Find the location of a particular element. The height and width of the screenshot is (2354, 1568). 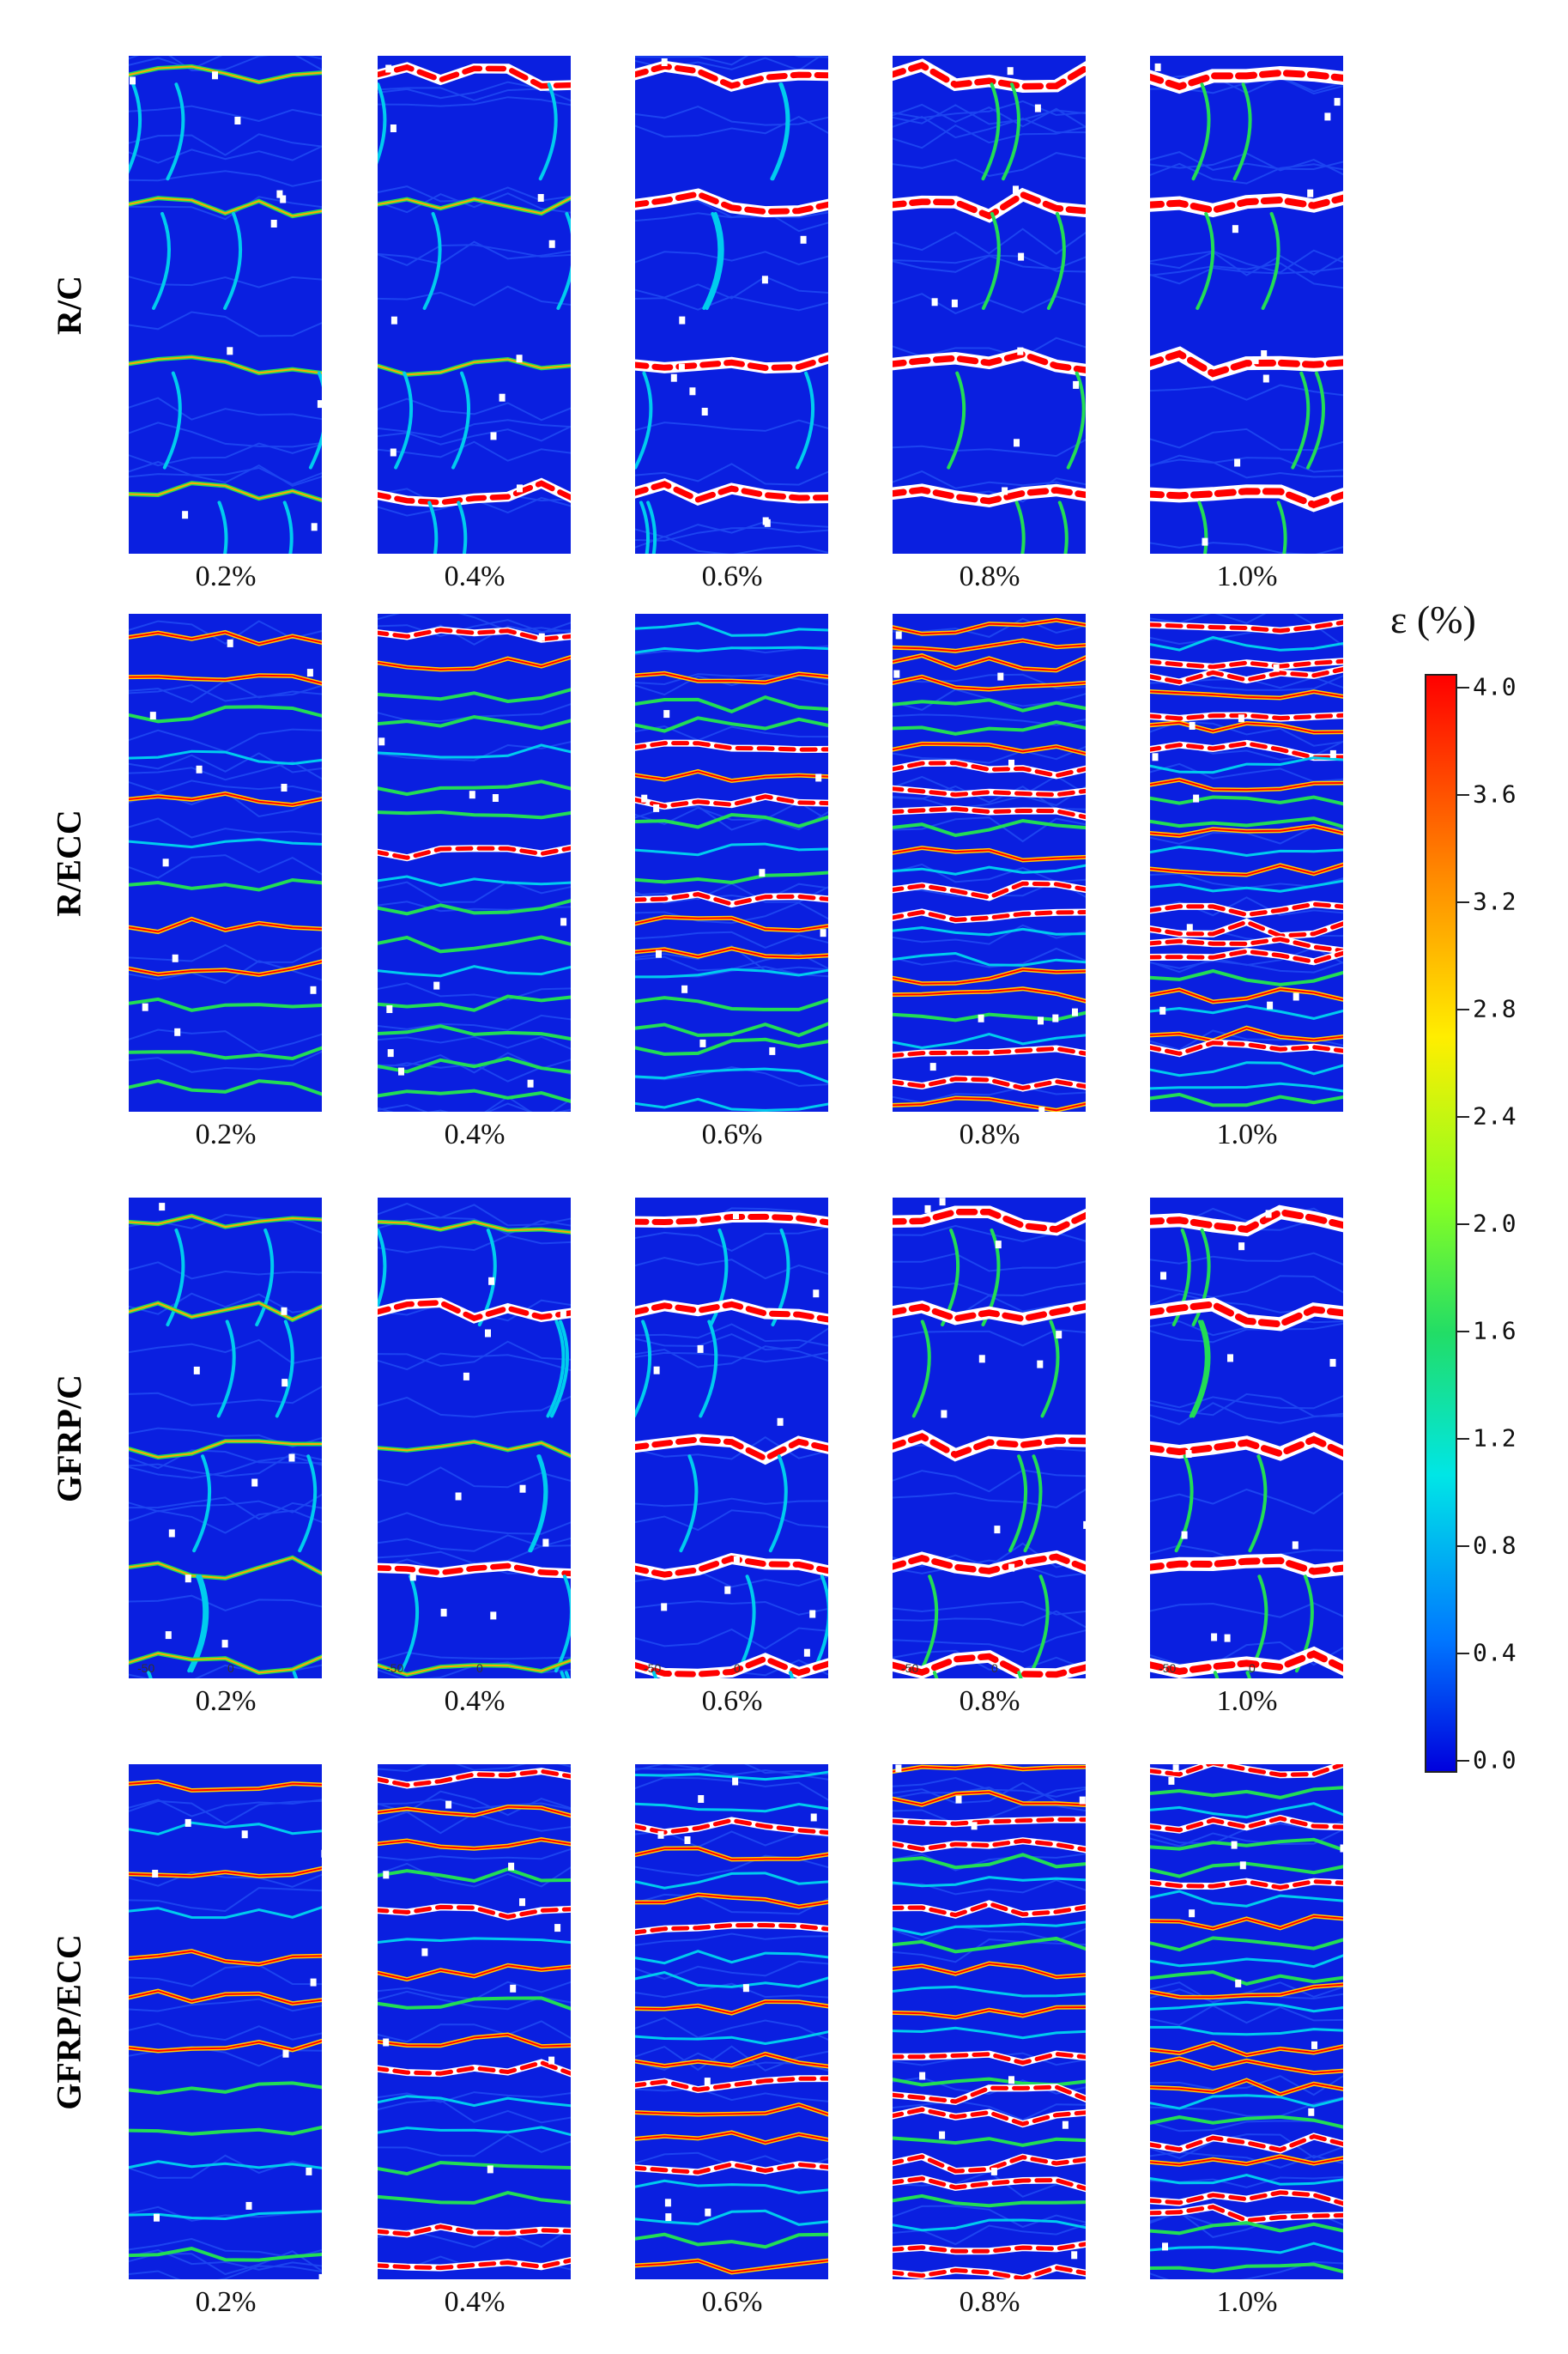

row-label-recc: R/ECC is located at coordinates (68, 863).